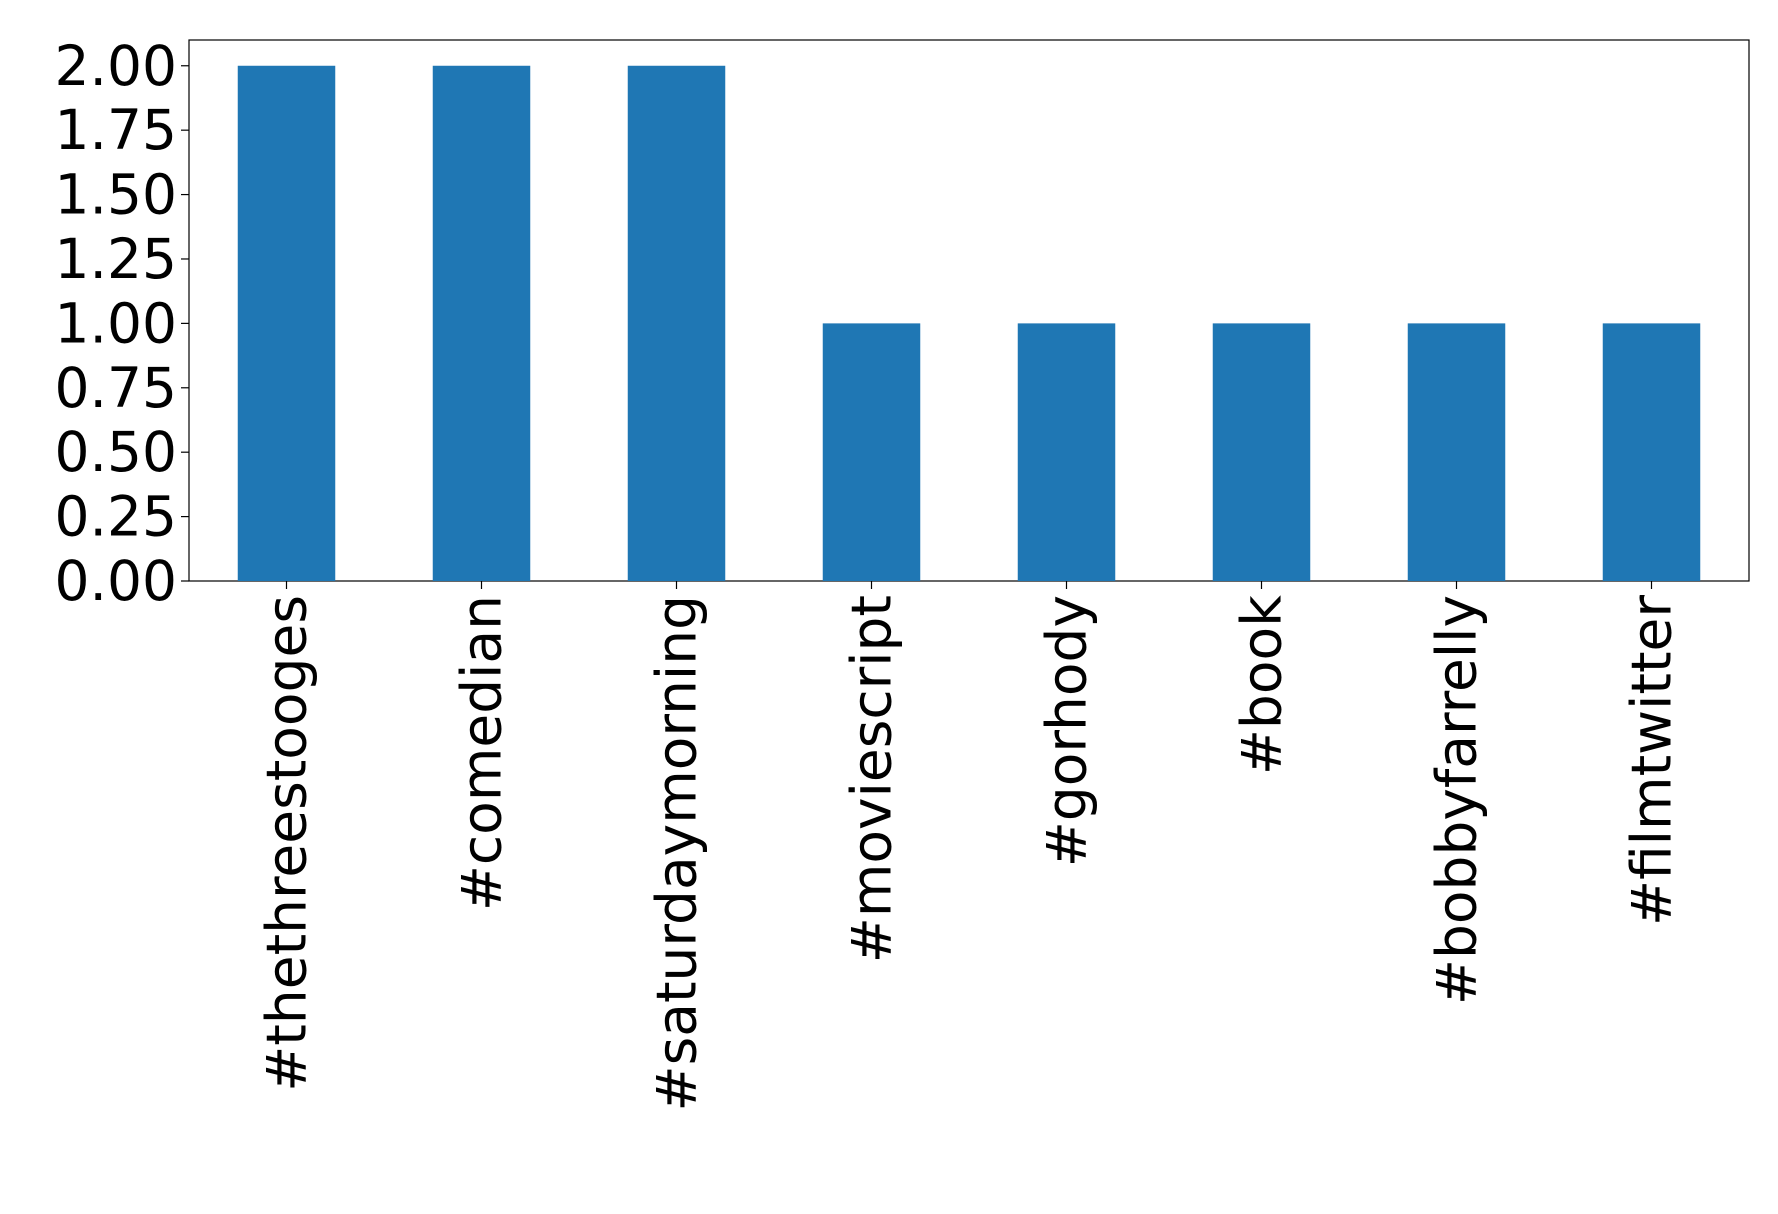 The height and width of the screenshot is (1214, 1778). What do you see at coordinates (482, 753) in the screenshot?
I see `x-tick-label: #comedian` at bounding box center [482, 753].